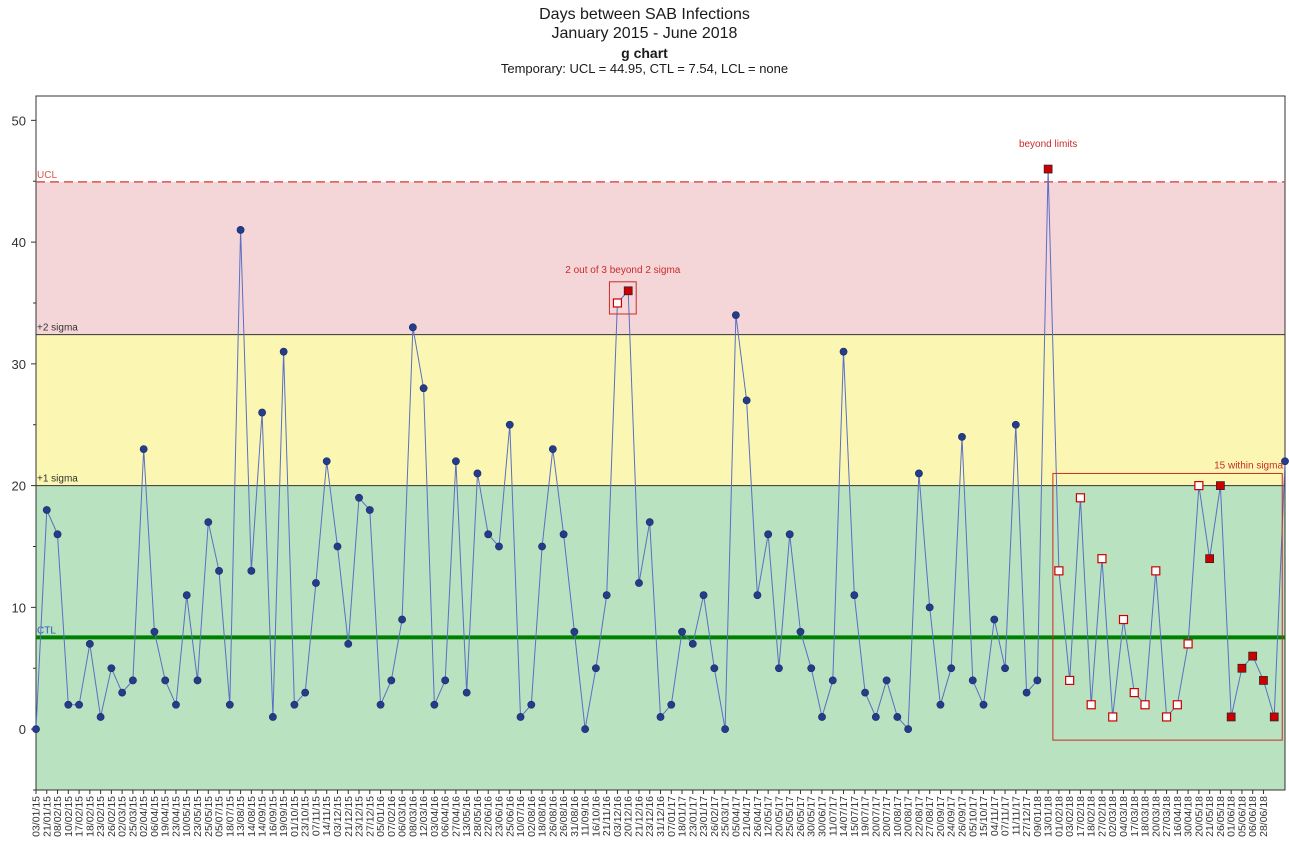 The width and height of the screenshot is (1289, 857). Describe the element at coordinates (198, 816) in the screenshot. I see `x-tick-label: 23/05/15` at that location.